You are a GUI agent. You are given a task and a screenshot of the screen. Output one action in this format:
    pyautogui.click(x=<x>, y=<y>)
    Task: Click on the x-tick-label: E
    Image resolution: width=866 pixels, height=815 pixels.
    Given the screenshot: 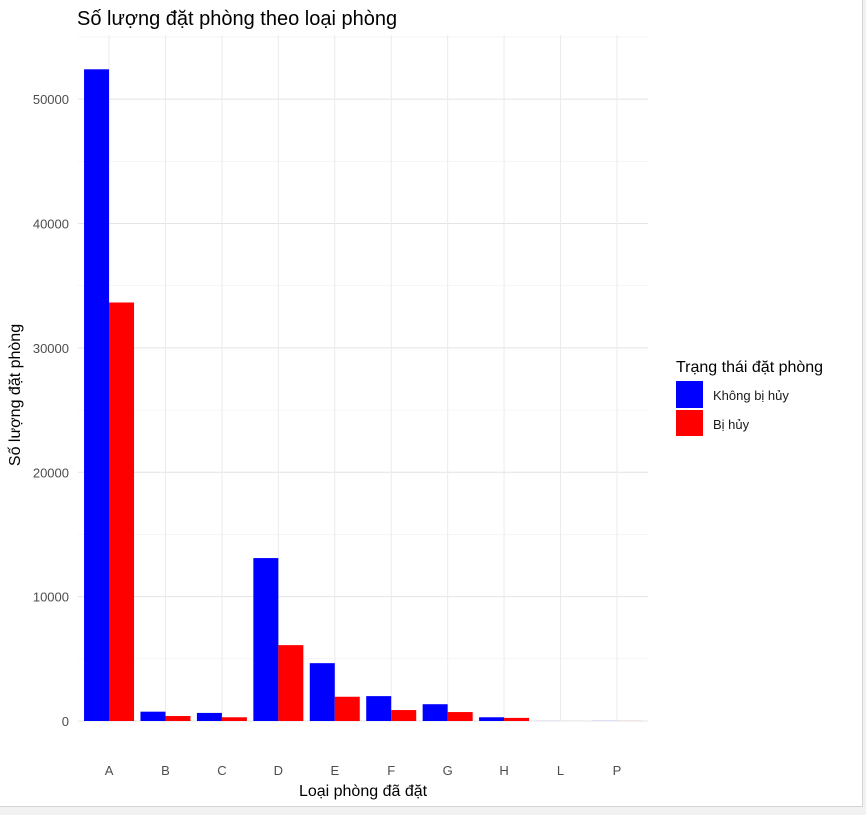 What is the action you would take?
    pyautogui.click(x=334, y=770)
    